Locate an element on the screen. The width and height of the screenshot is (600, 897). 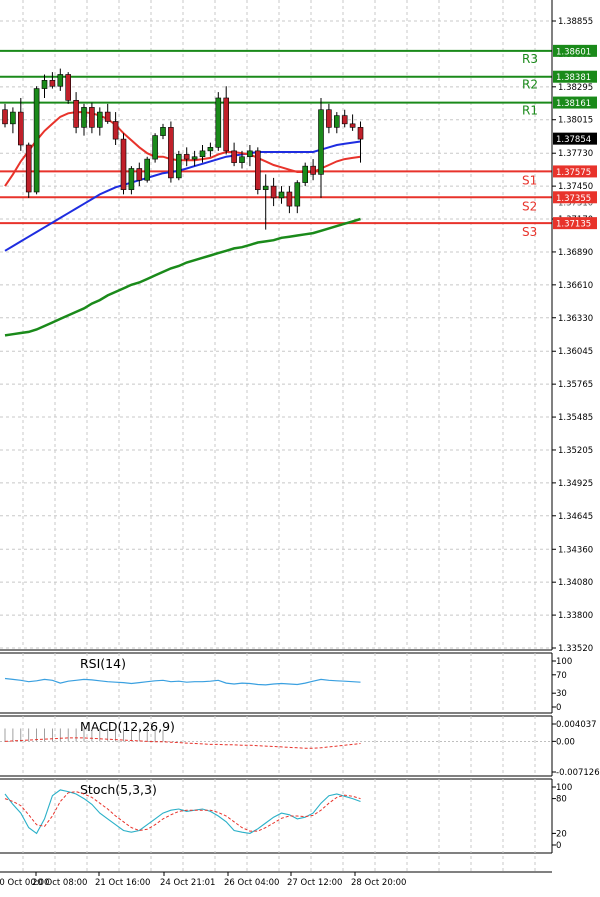
stoch-d-line is located at coordinates (182, 811).